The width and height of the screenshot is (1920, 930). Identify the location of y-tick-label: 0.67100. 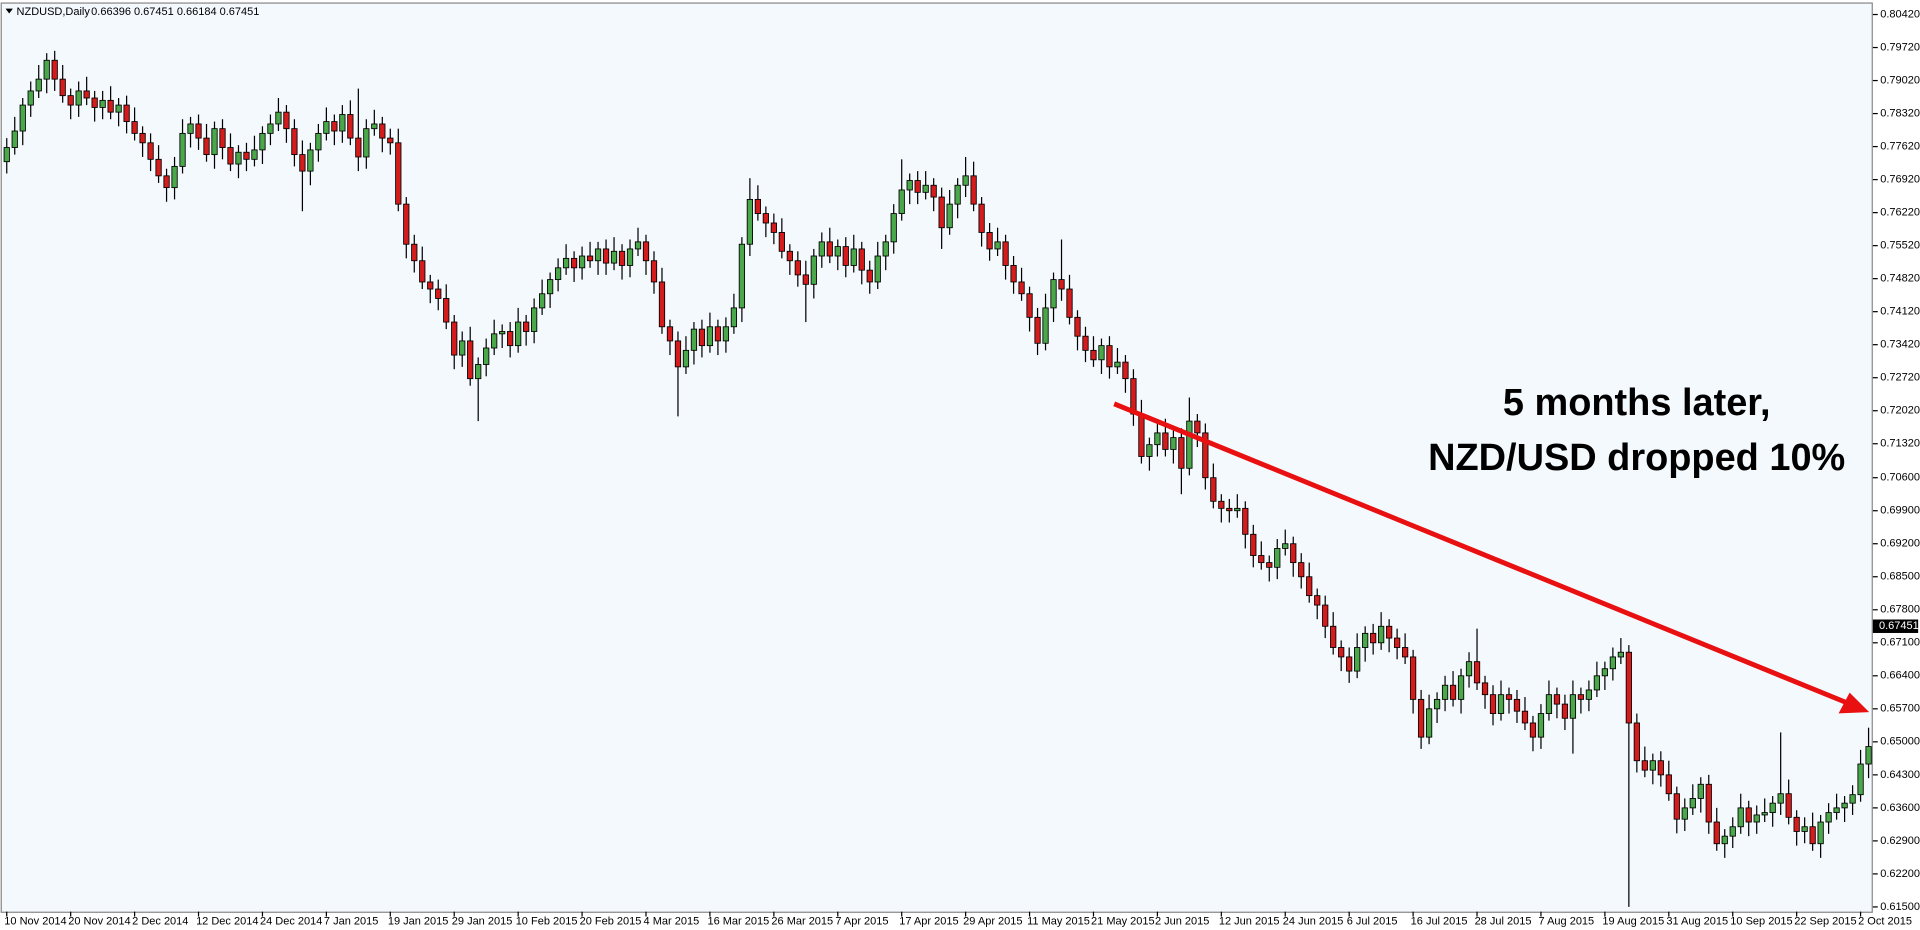
(1900, 643).